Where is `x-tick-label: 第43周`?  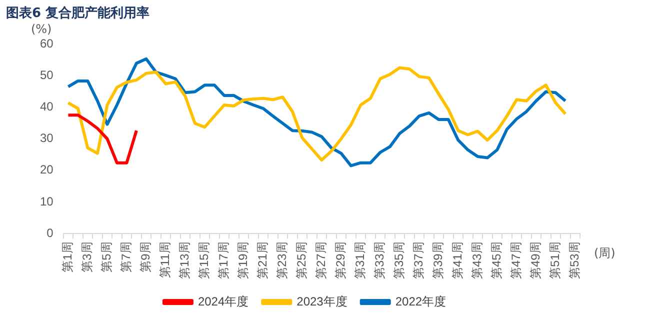
x-tick-label: 第43周 is located at coordinates (477, 261).